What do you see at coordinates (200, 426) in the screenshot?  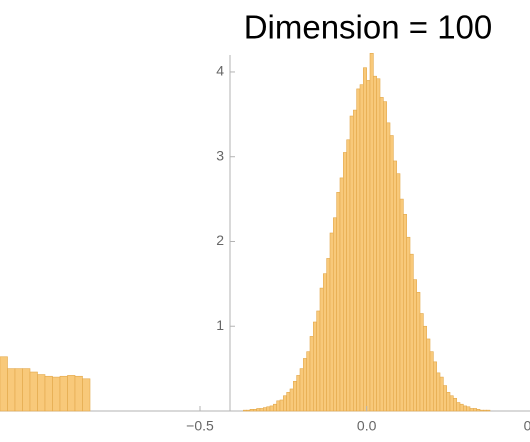 I see `x-tick-label: −0.5` at bounding box center [200, 426].